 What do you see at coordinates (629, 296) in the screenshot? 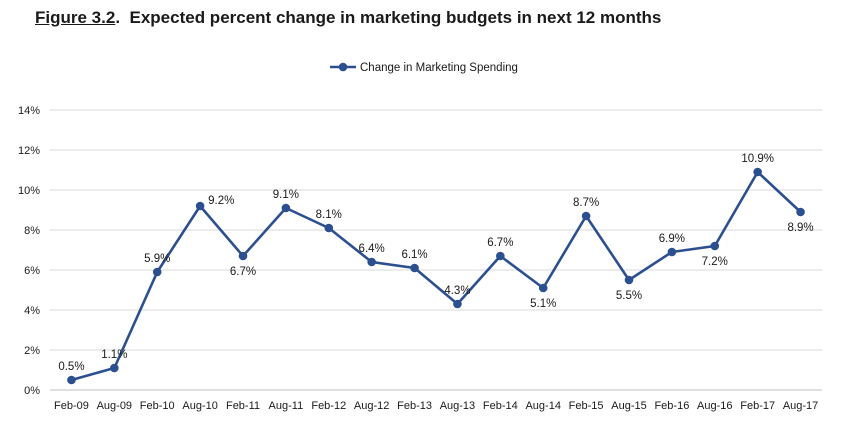
I see `data-label: 5.5%` at bounding box center [629, 296].